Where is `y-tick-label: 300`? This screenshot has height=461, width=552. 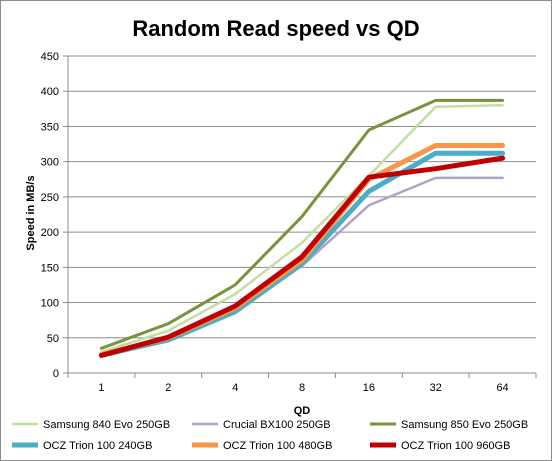
y-tick-label: 300 is located at coordinates (50, 163).